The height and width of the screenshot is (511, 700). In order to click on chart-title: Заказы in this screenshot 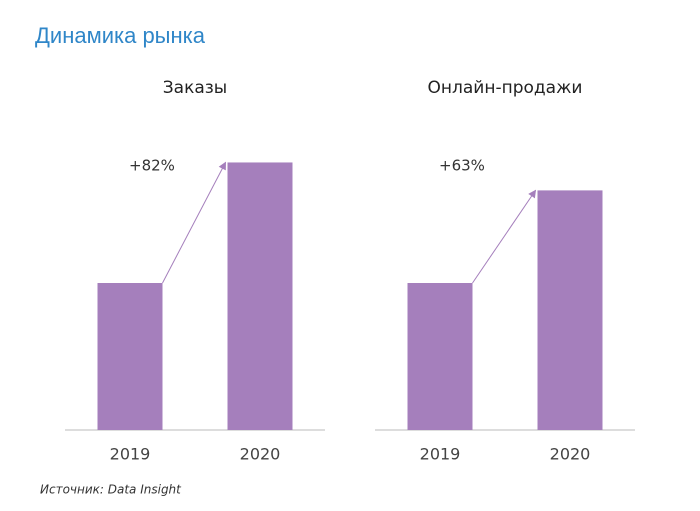, I will do `click(195, 88)`.